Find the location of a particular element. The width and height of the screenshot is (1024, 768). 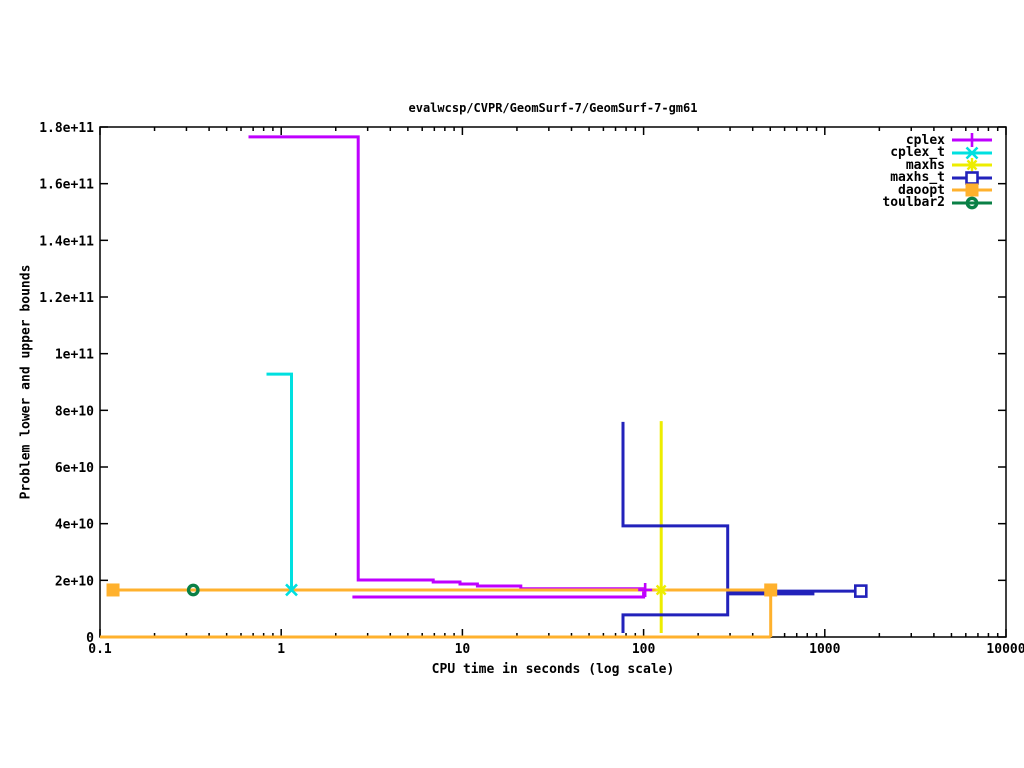

series-cplex-markers is located at coordinates (645, 589).